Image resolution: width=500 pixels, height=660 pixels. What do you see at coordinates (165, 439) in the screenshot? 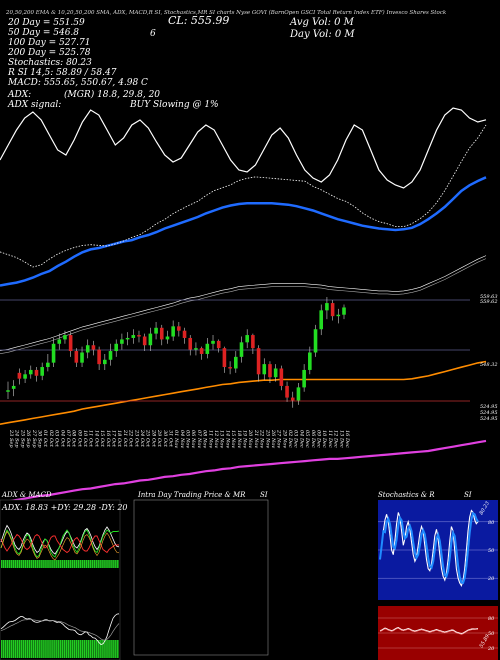
I see `x-tick-label: 30 Oct` at bounding box center [165, 439].